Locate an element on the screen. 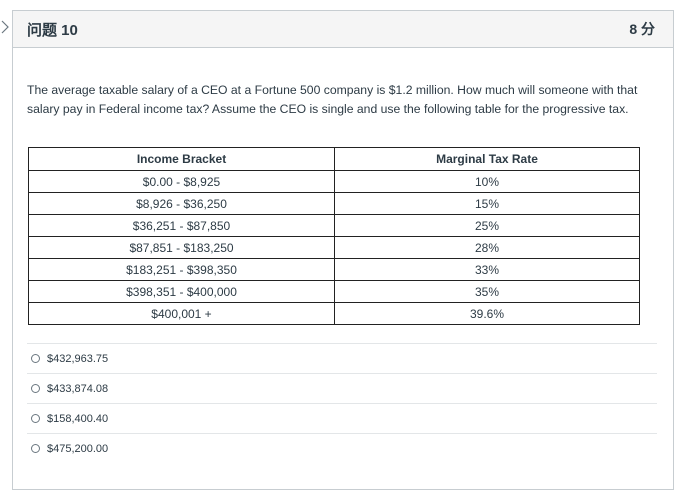  table-row: $398,351 - $400,000 35% is located at coordinates (334, 291).